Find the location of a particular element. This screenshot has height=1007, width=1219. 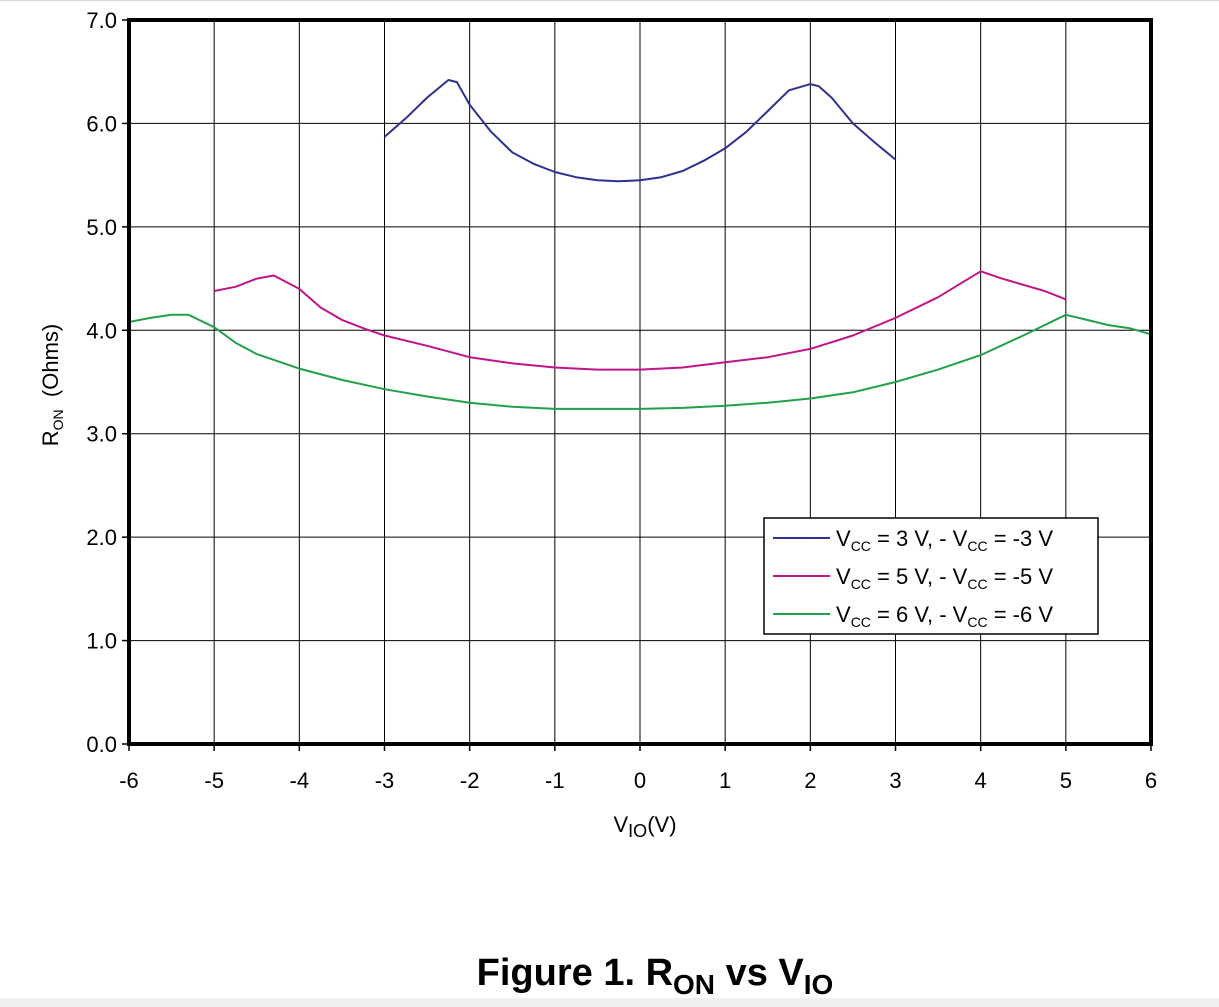

bottom-border is located at coordinates (609, 1002).